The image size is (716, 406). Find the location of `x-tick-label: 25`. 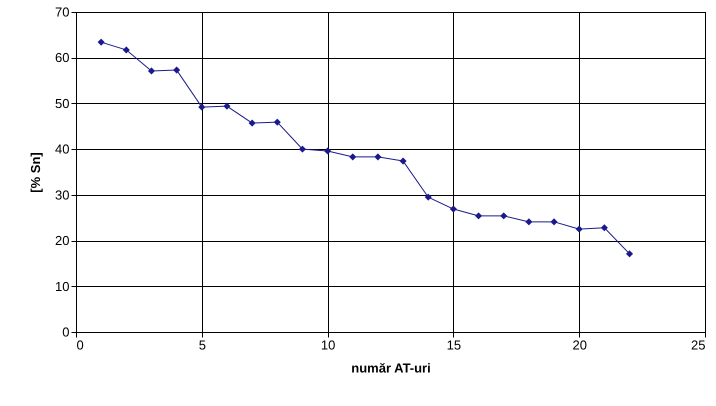

x-tick-label: 25 is located at coordinates (698, 345).